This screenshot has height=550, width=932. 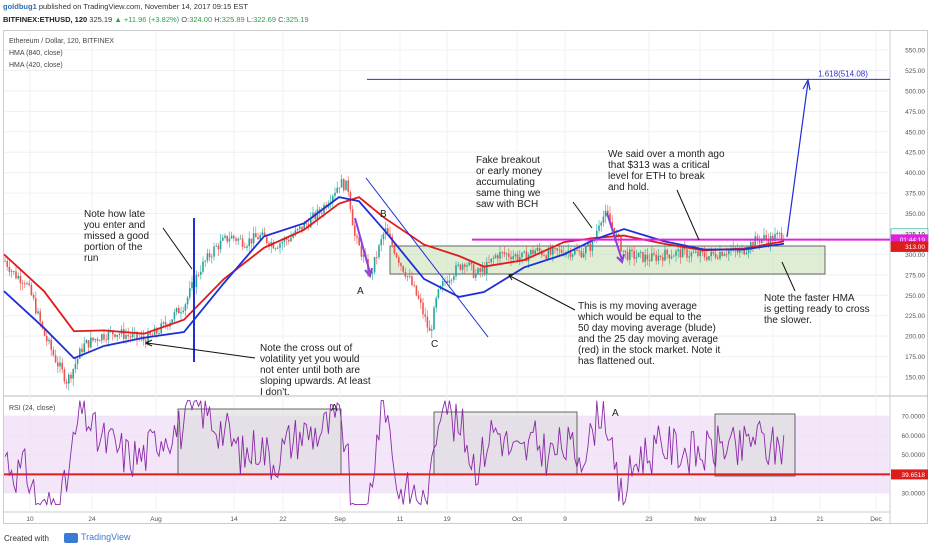 I want to click on price-tick-label: 225.00, so click(x=915, y=316).